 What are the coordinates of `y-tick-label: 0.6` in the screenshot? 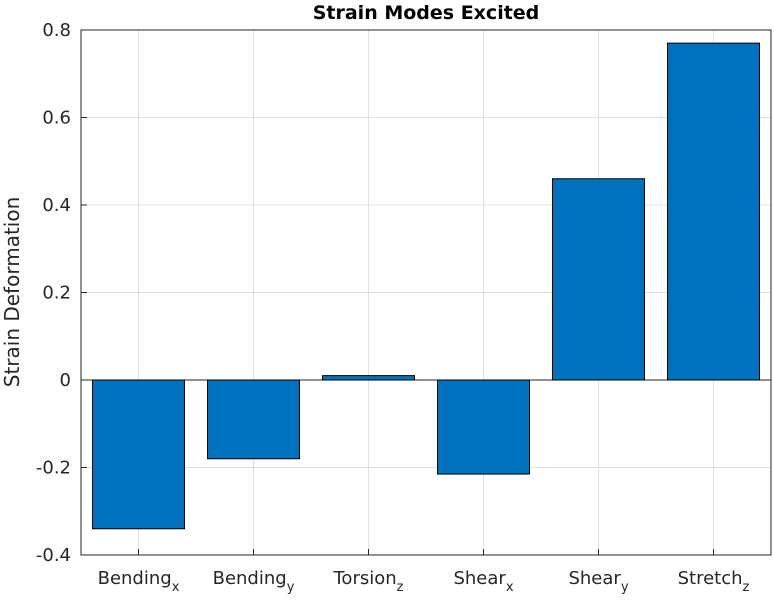 It's located at (56, 118).